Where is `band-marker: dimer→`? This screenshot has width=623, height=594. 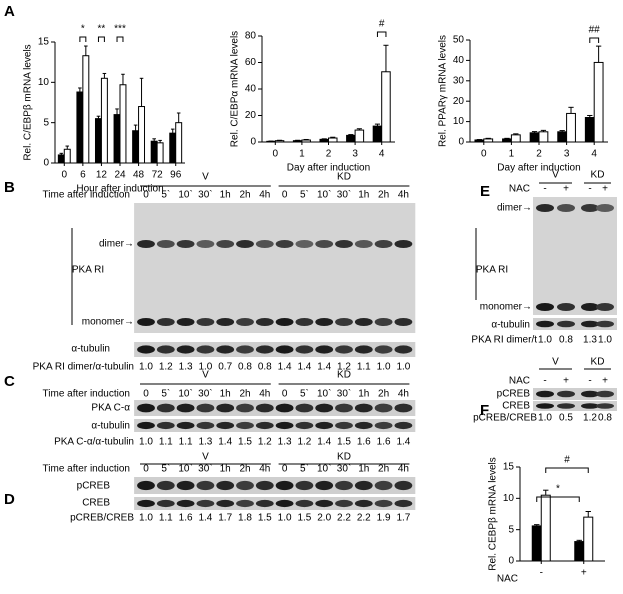 band-marker: dimer→ is located at coordinates (116, 244).